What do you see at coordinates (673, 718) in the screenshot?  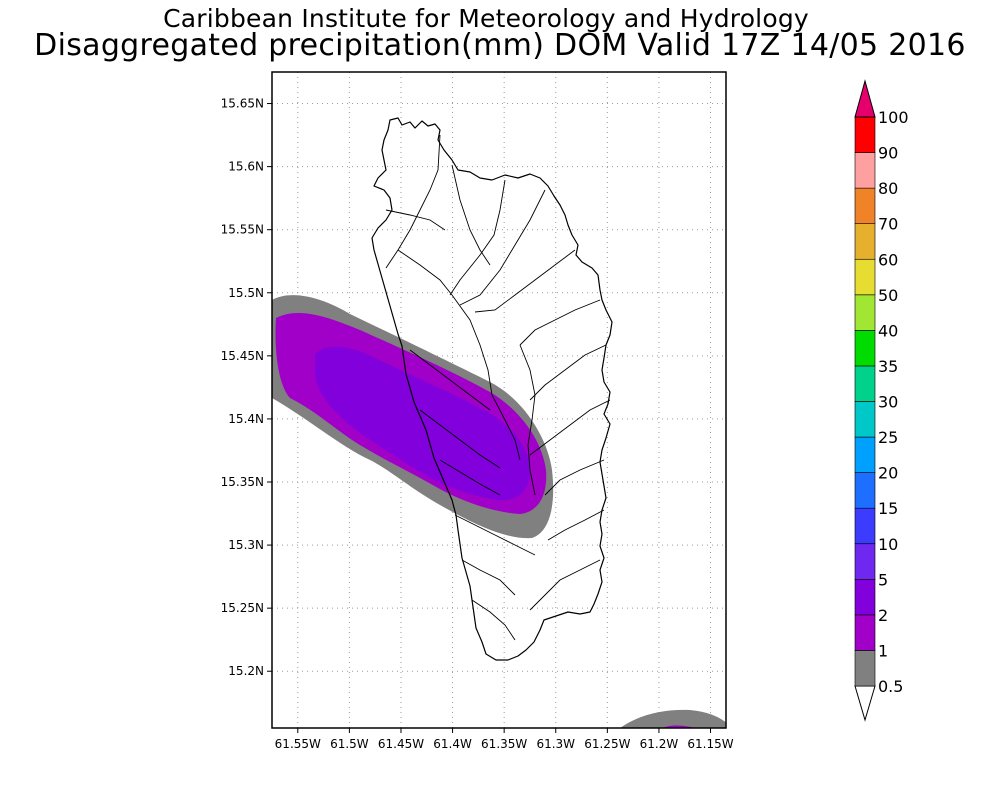 I see `precip-area-0.5mm-southeast` at bounding box center [673, 718].